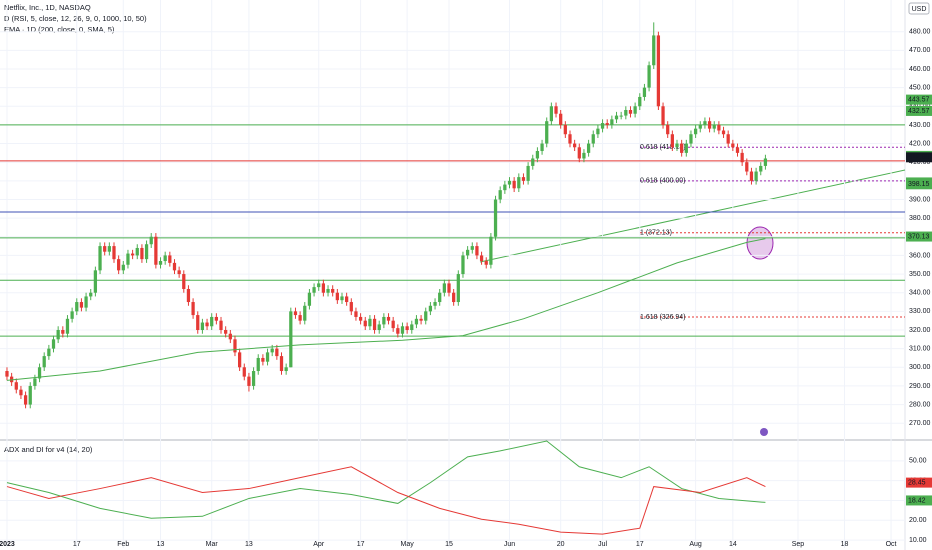 The width and height of the screenshot is (932, 550). I want to click on adx-title: ADX and DI for v4 (14, 20), so click(48, 449).